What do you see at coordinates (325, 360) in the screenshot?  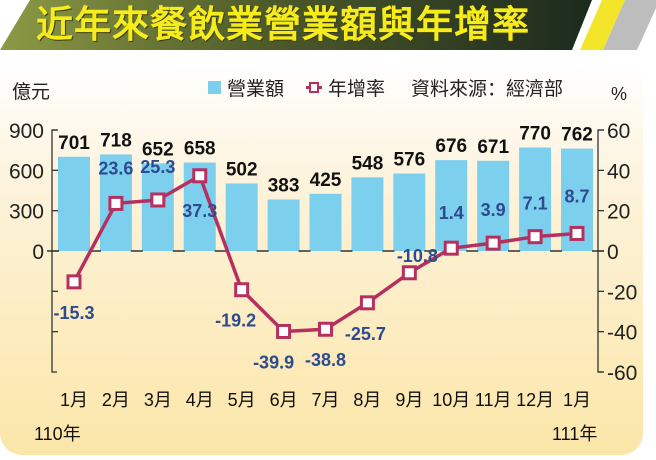 I see `growth-value-label: -38.8` at bounding box center [325, 360].